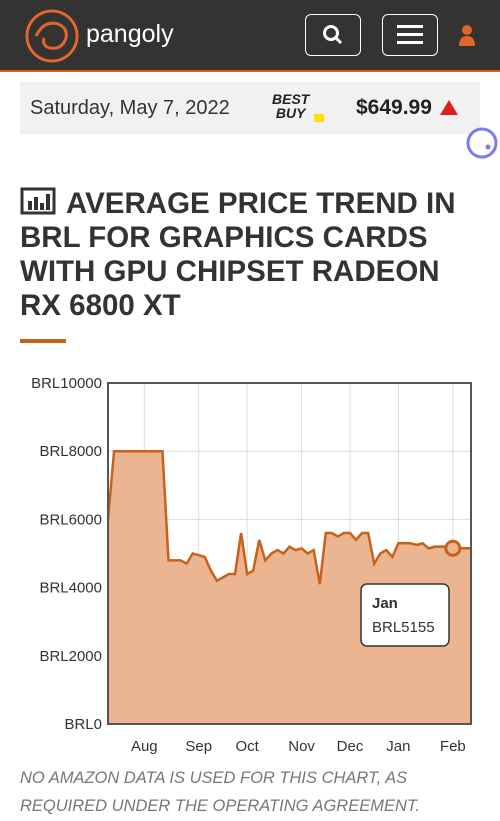 This screenshot has width=500, height=821. I want to click on store-line: BEST, so click(291, 99).